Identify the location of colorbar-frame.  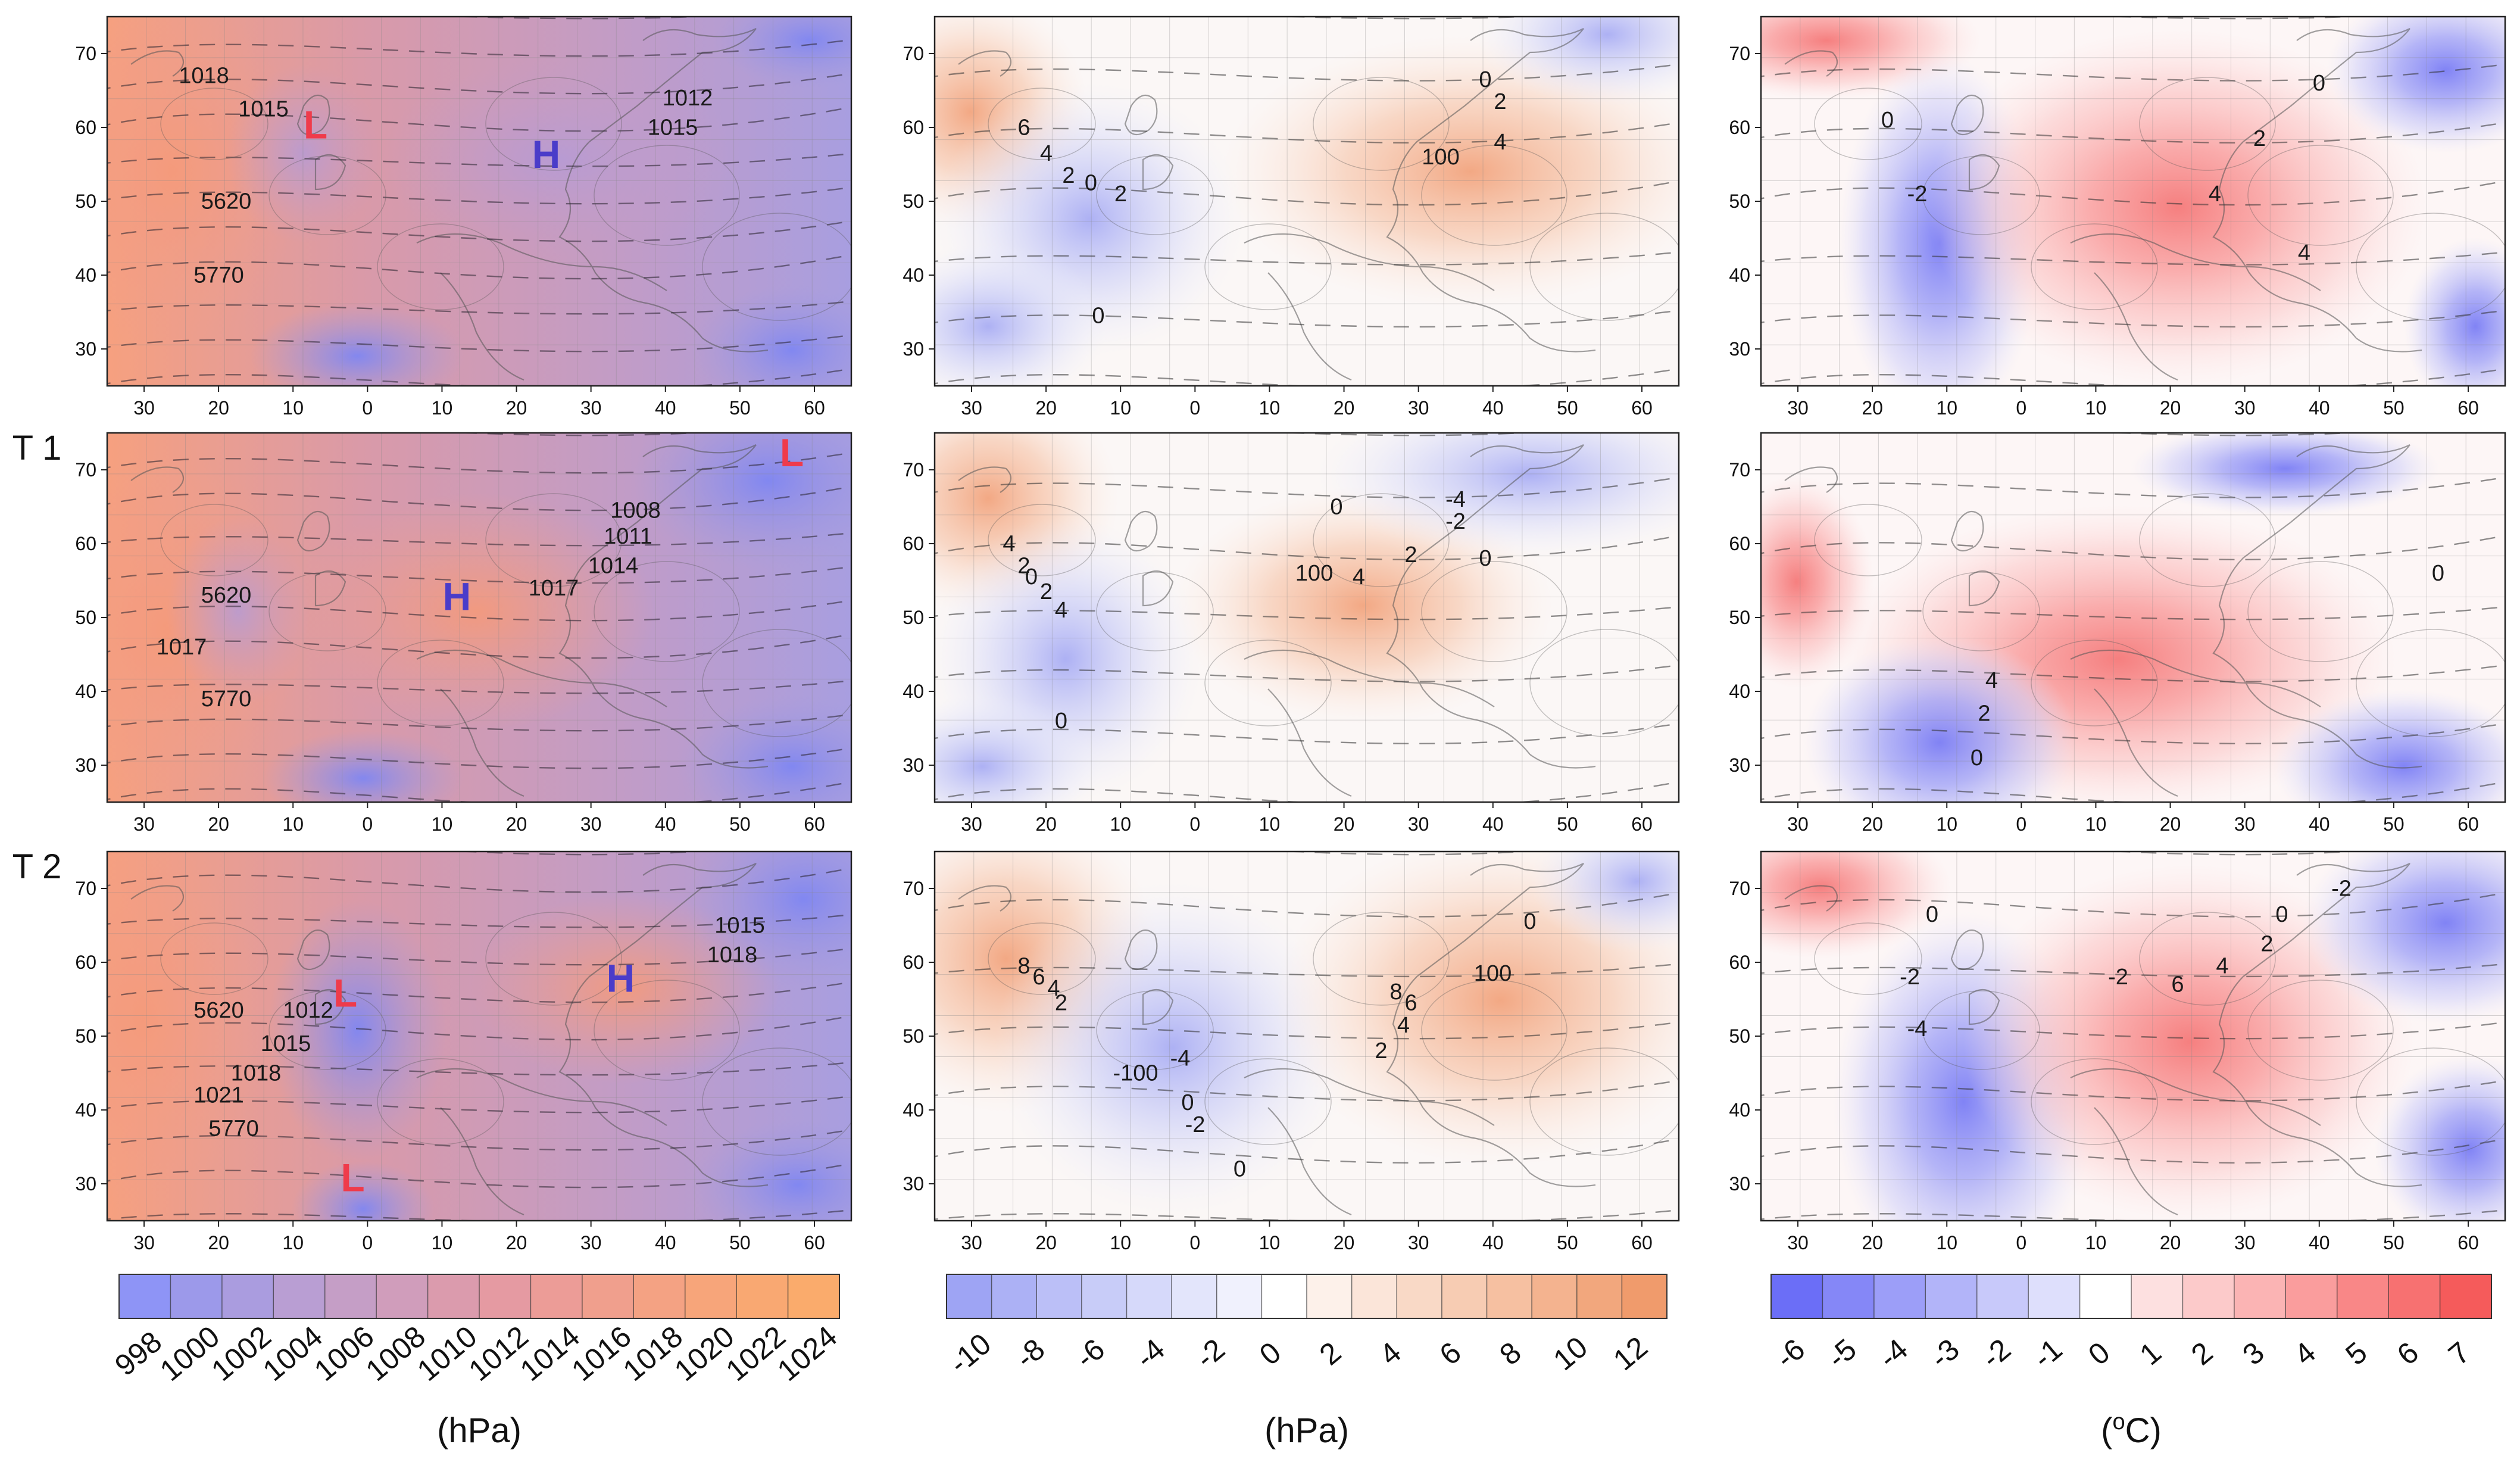
(1307, 1296).